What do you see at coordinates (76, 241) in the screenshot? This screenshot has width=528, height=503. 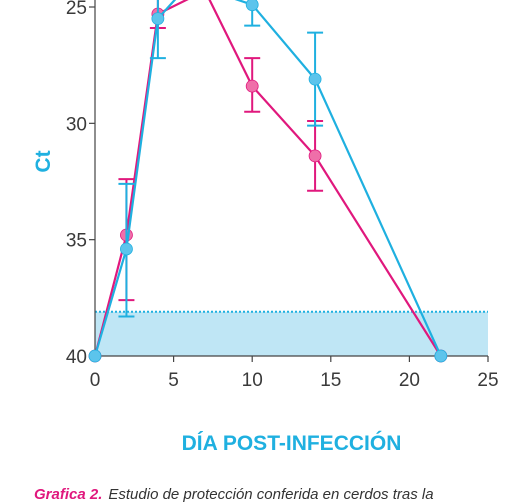 I see `y-tick-label: 35` at bounding box center [76, 241].